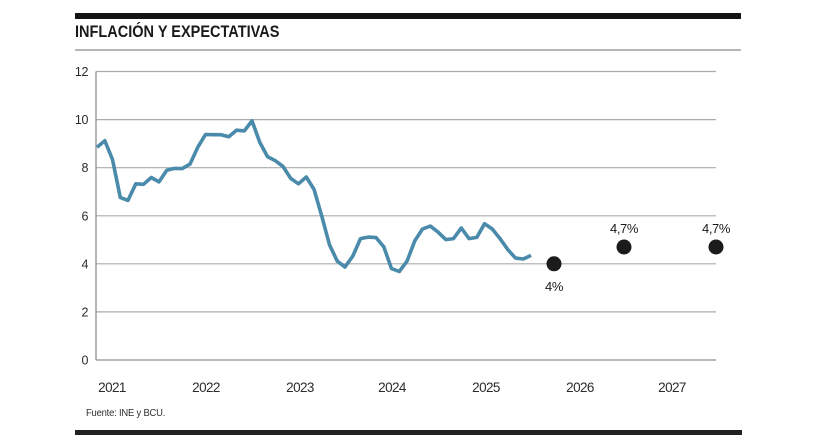 This screenshot has height=446, width=833. Describe the element at coordinates (82, 120) in the screenshot. I see `y-tick-label: 10` at that location.